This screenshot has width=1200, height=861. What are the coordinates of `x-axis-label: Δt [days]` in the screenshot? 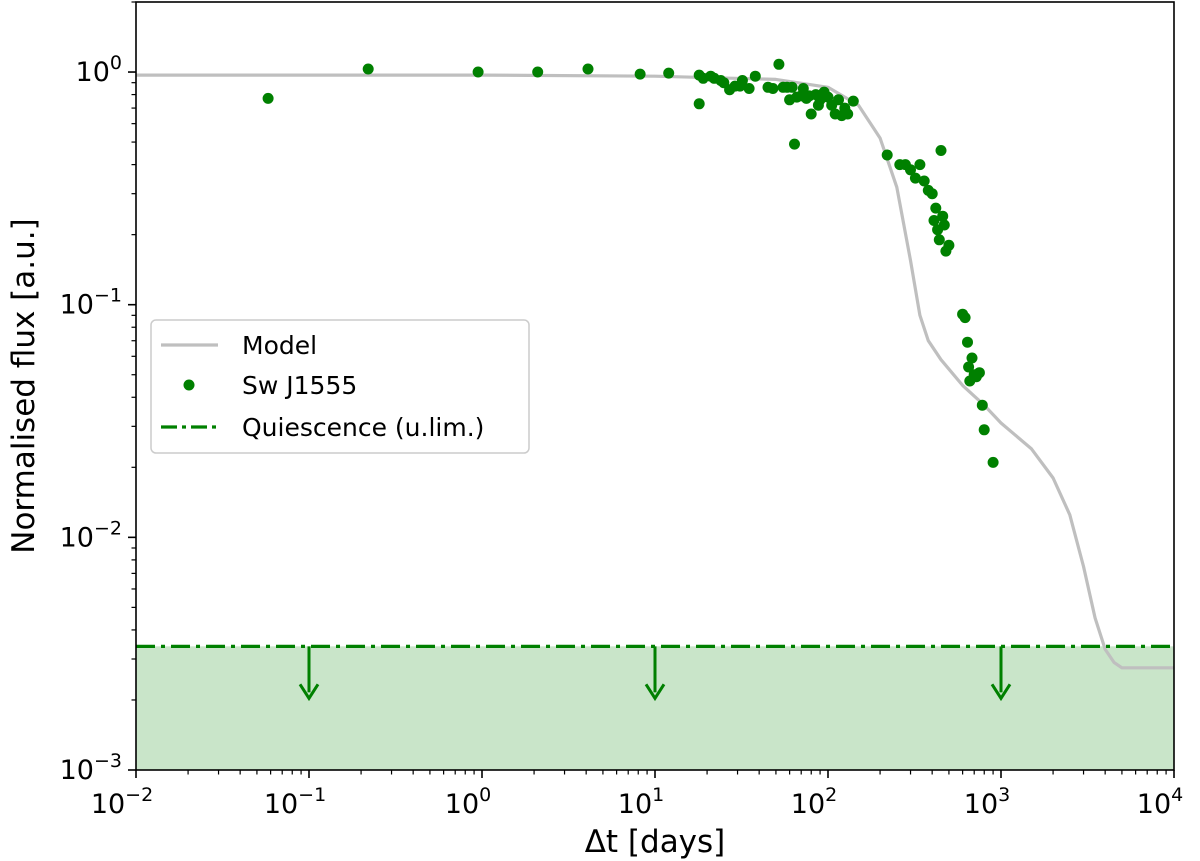 It's located at (655, 842).